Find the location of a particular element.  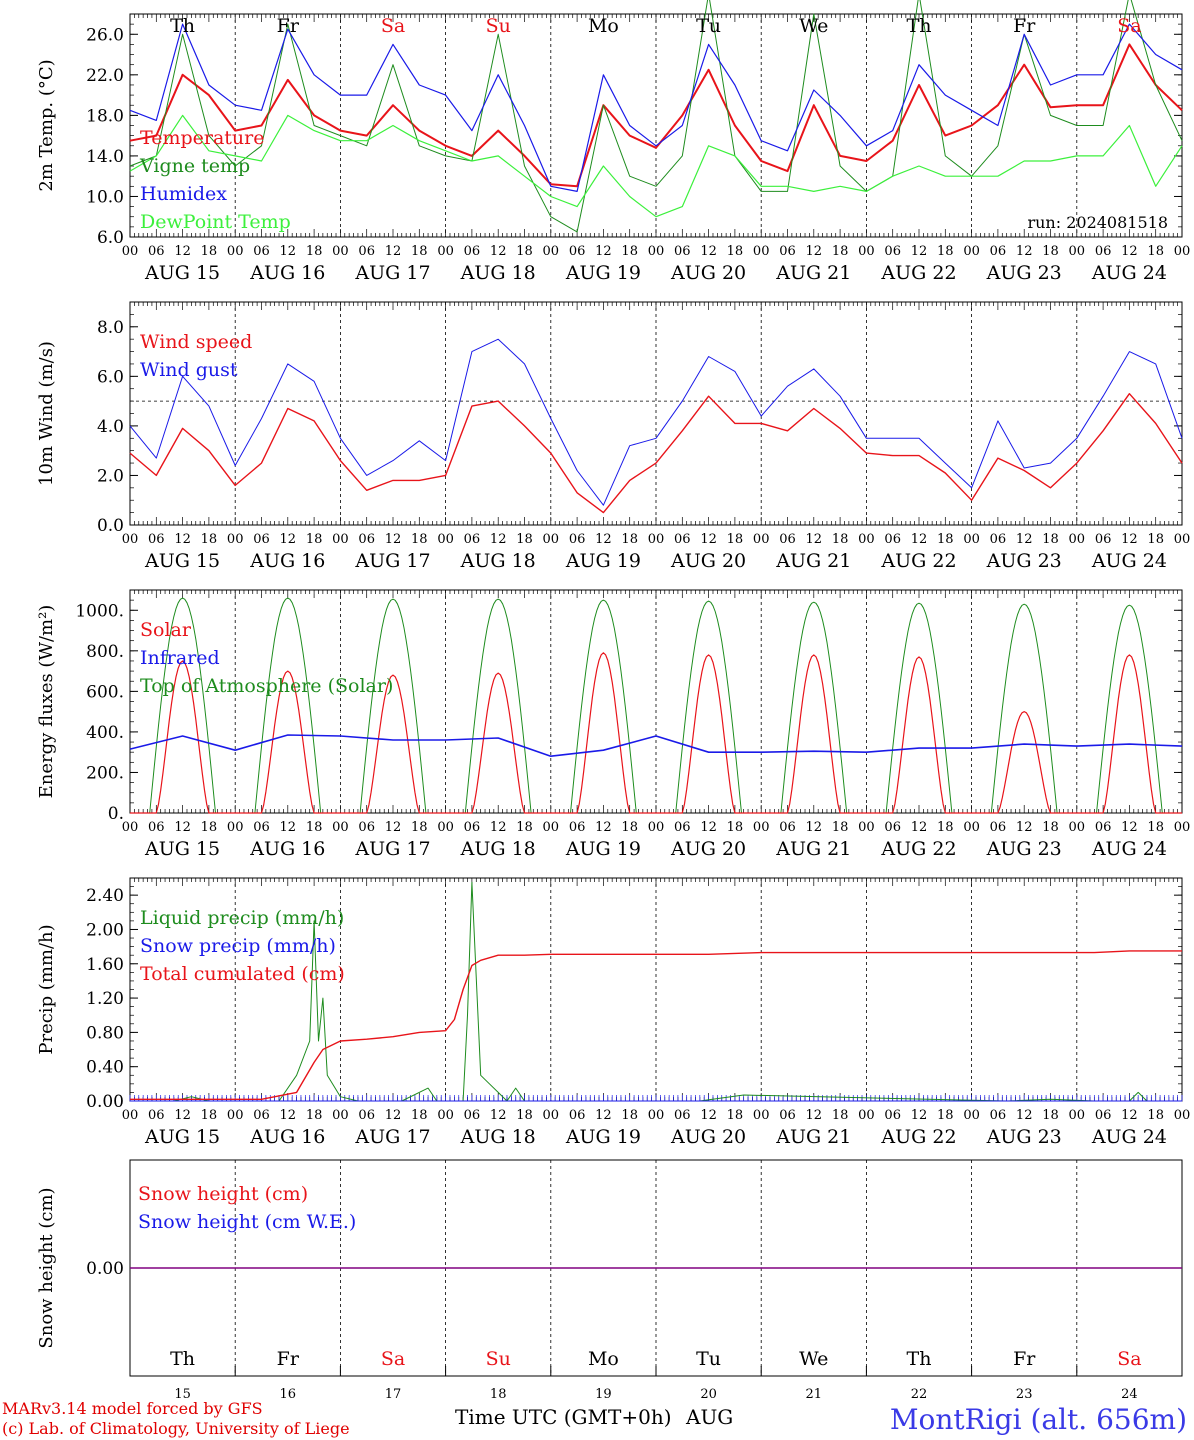

wind-y-tick-label: 0.0 is located at coordinates (110, 526).